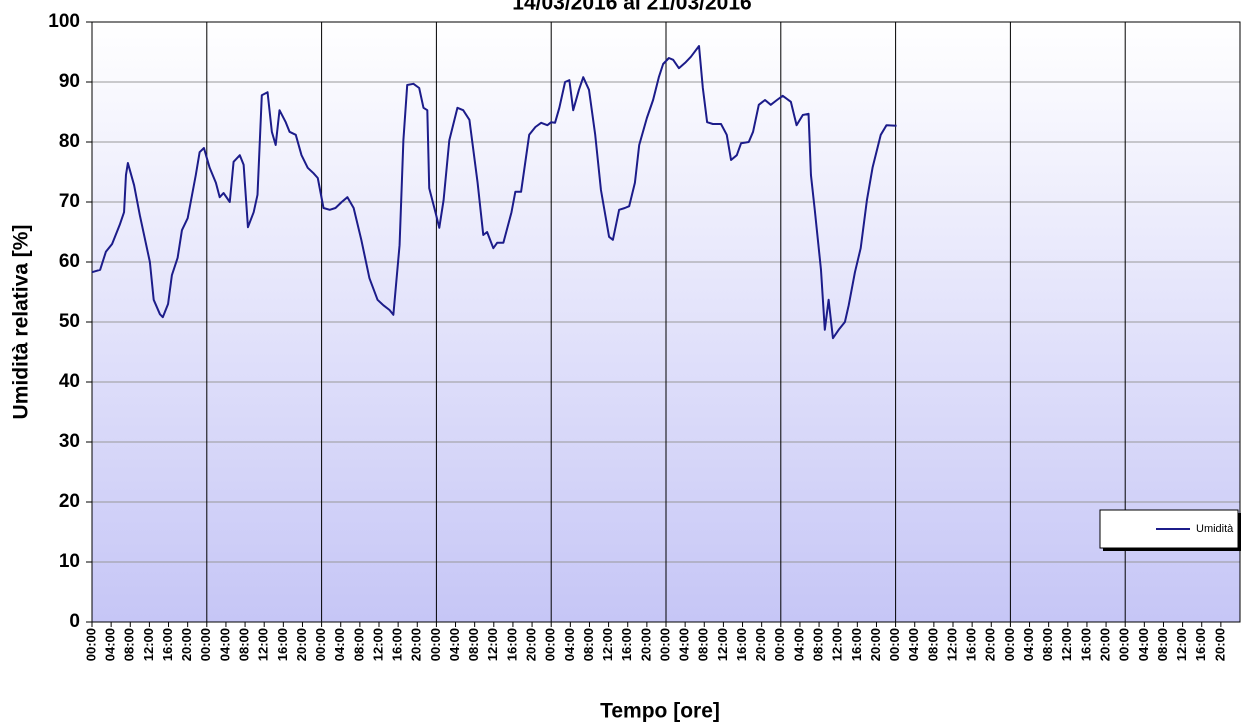 Image resolution: width=1248 pixels, height=727 pixels. Describe the element at coordinates (69, 441) in the screenshot. I see `y-tick-label: 30` at that location.